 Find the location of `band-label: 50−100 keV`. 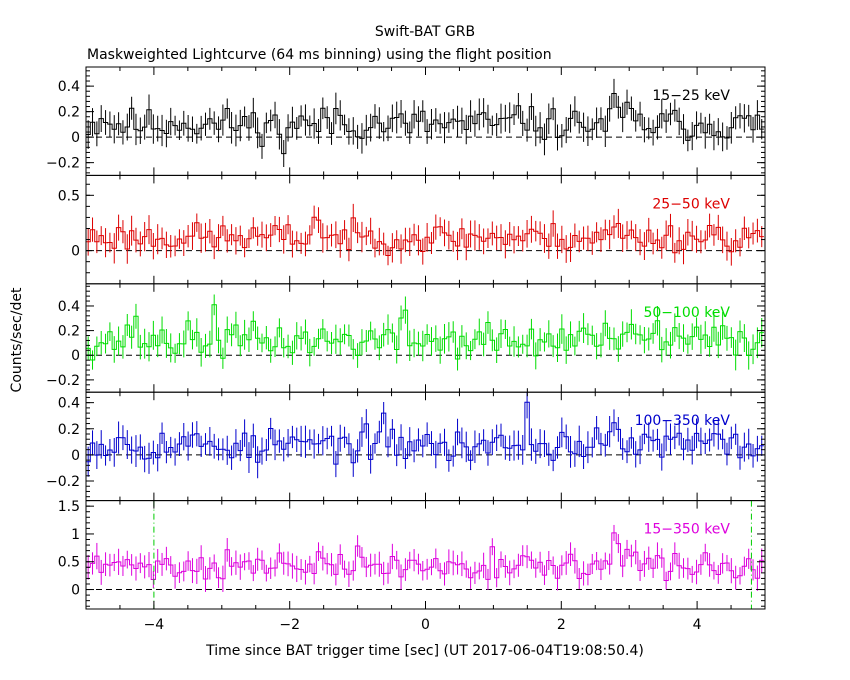

band-label: 50−100 keV is located at coordinates (686, 313).